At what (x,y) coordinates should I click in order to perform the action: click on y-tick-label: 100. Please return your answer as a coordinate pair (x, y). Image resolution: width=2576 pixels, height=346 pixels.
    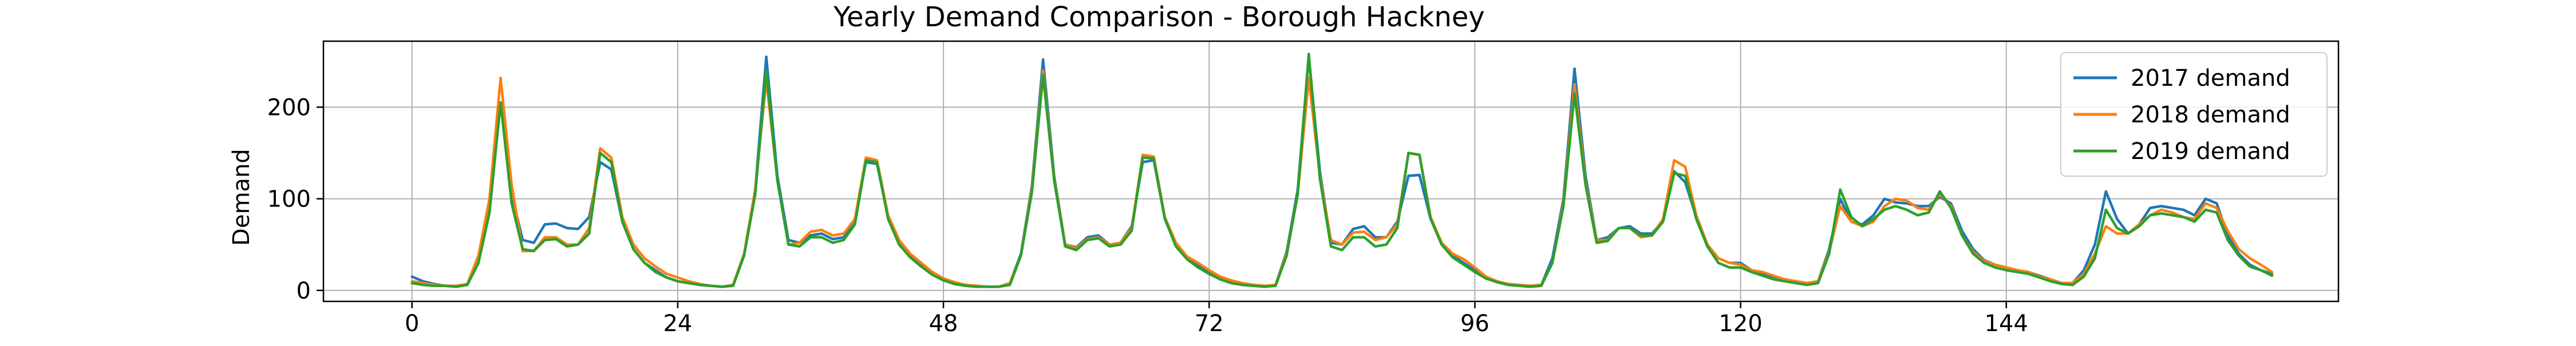
    Looking at the image, I should click on (289, 200).